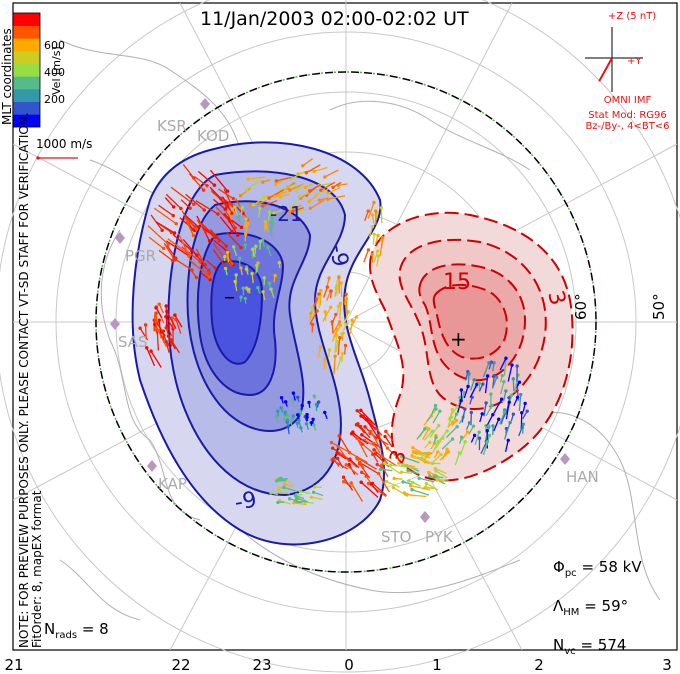 The width and height of the screenshot is (680, 674). Describe the element at coordinates (95, 629) in the screenshot. I see `n-rads-value: = 8` at that location.